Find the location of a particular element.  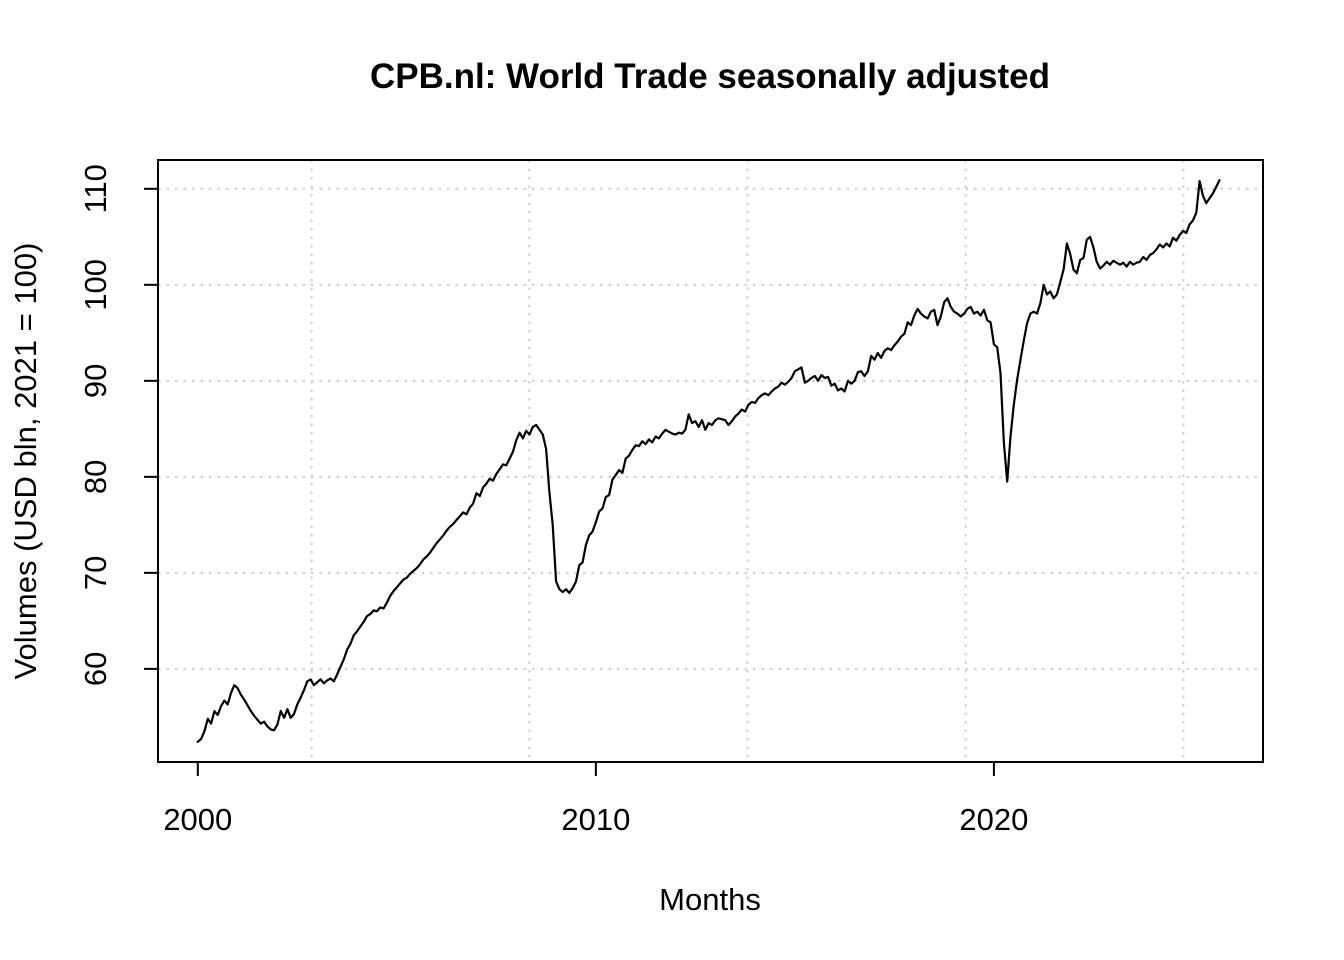

y-axis-tick-label: 80 is located at coordinates (95, 477).